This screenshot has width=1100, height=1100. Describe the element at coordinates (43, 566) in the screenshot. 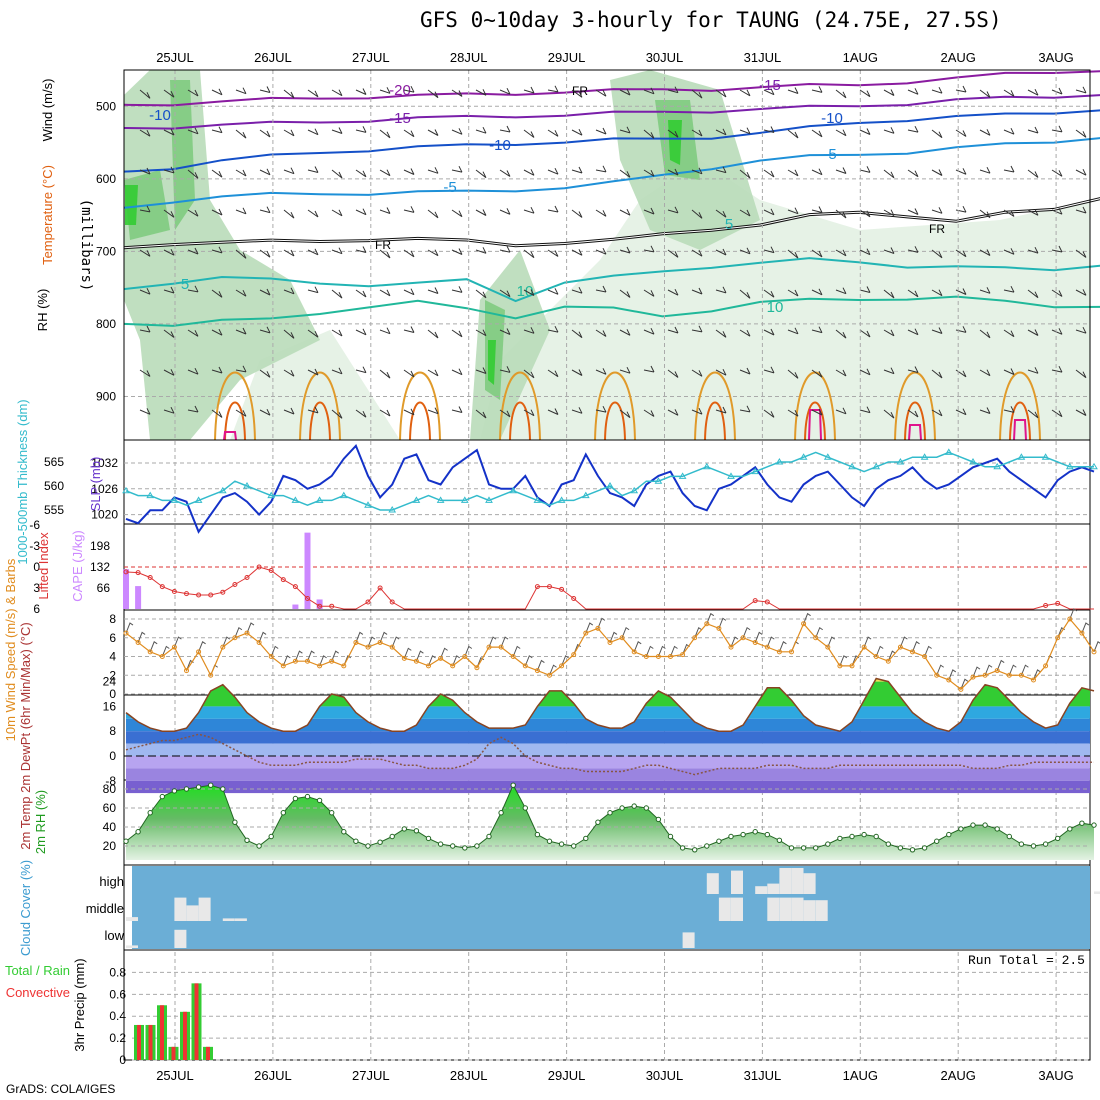

I see `lifted-index-axis-label: Lifted Index` at that location.